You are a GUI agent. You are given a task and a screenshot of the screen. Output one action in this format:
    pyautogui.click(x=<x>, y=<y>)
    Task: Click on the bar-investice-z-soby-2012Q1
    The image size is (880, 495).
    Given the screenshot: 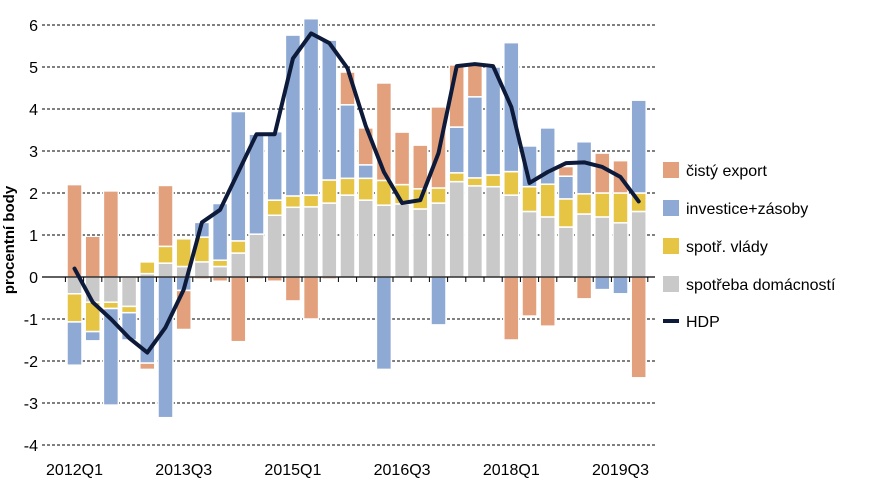 What is the action you would take?
    pyautogui.click(x=74, y=343)
    